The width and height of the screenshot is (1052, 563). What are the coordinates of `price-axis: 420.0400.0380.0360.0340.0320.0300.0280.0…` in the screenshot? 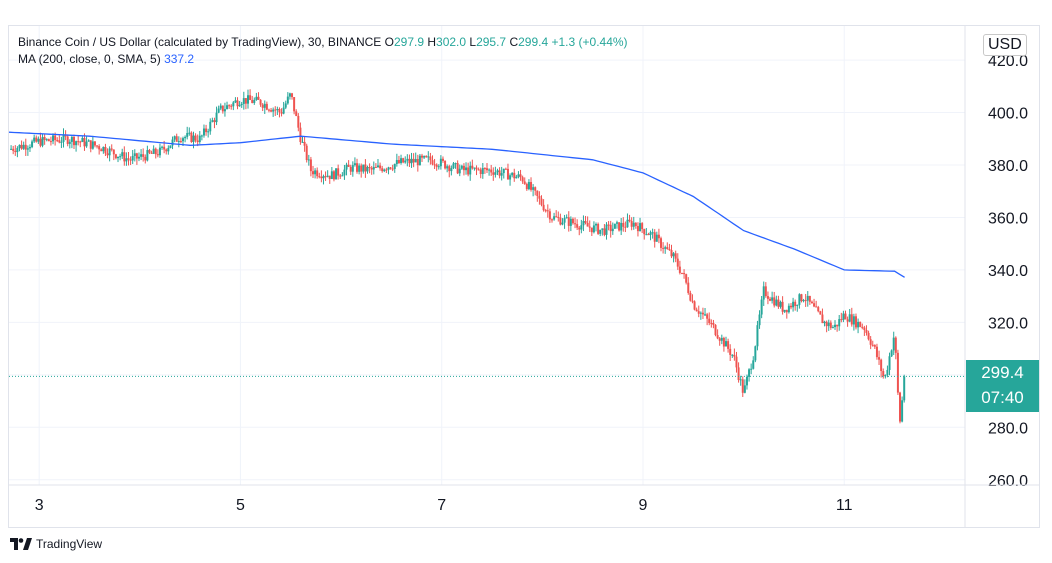 It's located at (996, 276).